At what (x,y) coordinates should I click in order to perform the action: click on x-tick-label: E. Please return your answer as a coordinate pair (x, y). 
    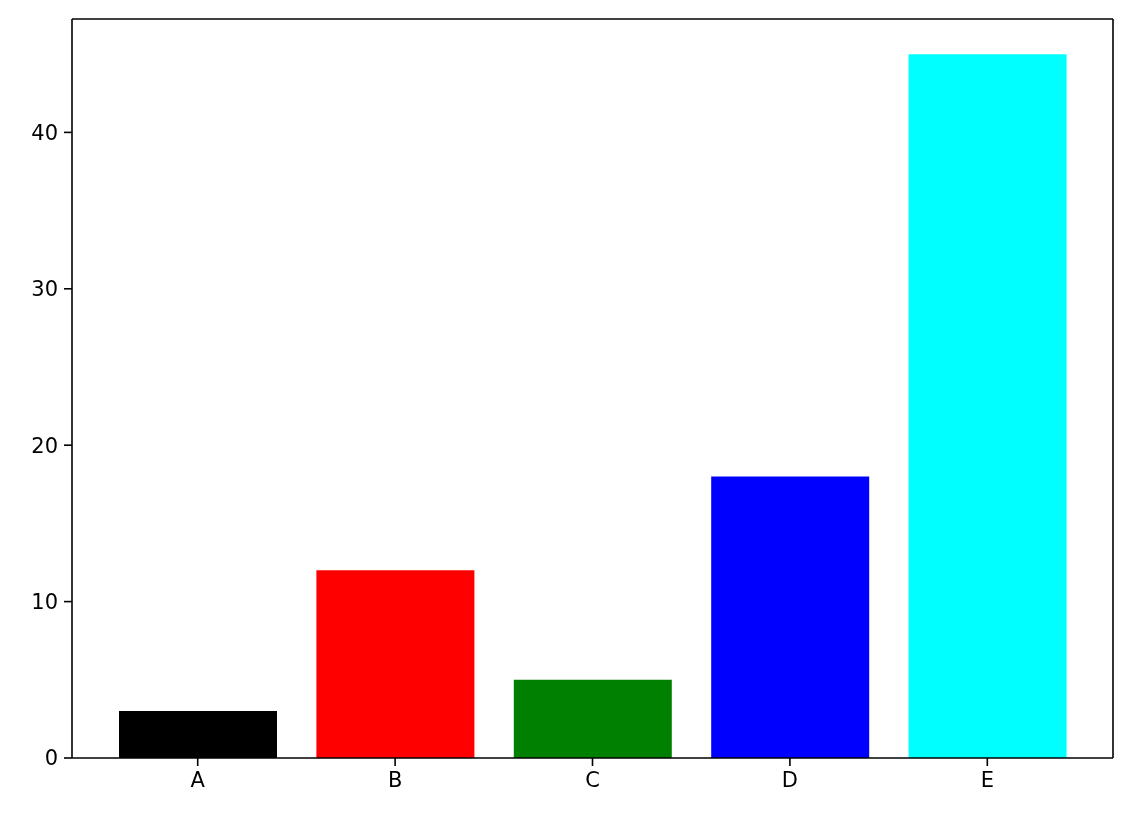
    Looking at the image, I should click on (987, 779).